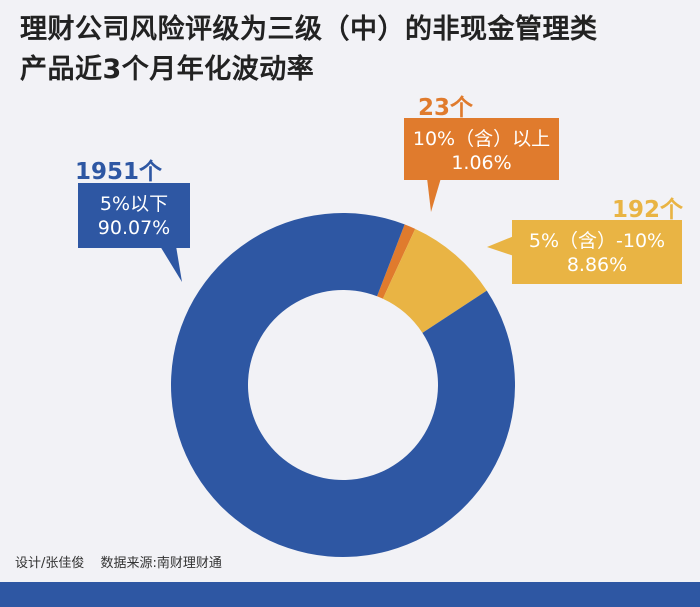 The image size is (700, 607). Describe the element at coordinates (500, 246) in the screenshot. I see `pointer-yellow` at that location.